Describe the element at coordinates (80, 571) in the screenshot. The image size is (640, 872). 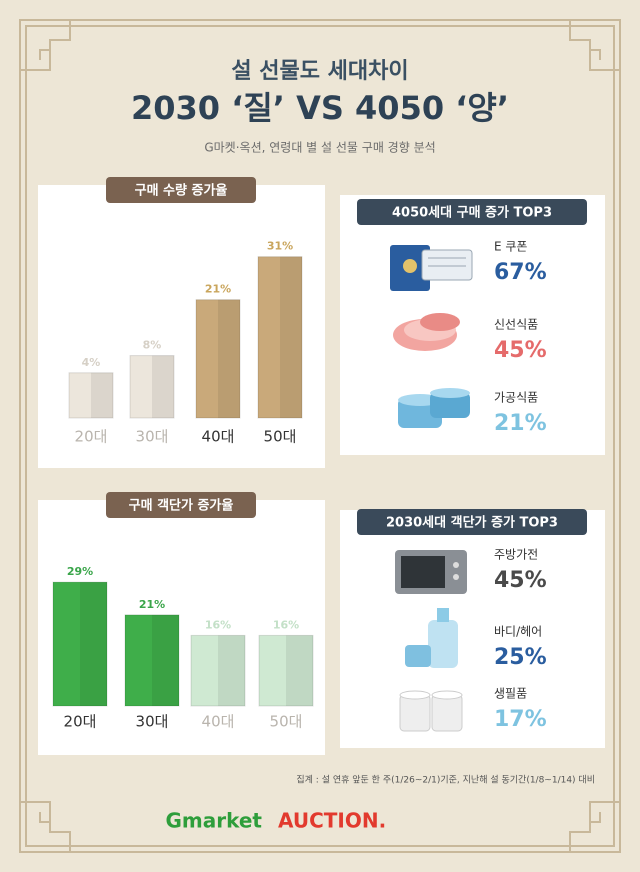
I see `value-label: 29%` at that location.